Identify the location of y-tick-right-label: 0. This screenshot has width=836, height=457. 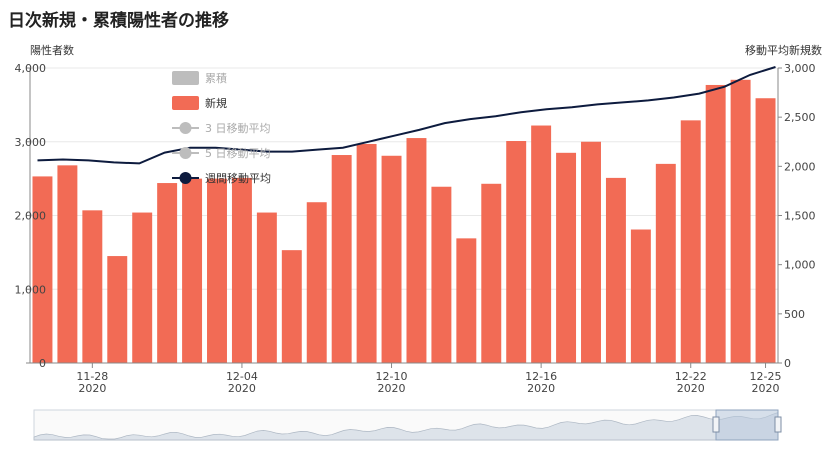
(787, 363).